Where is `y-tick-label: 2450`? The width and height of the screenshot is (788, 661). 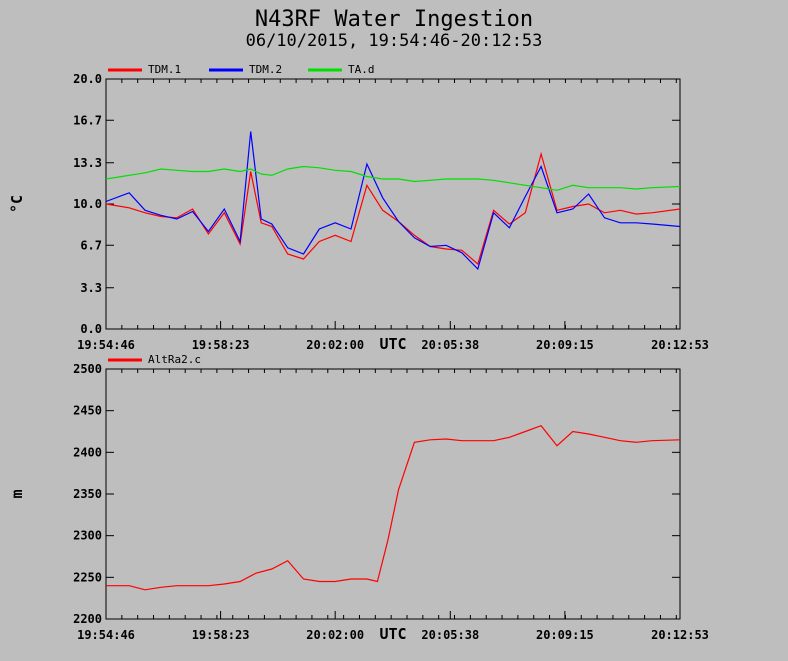
y-tick-label: 2450 is located at coordinates (87, 411).